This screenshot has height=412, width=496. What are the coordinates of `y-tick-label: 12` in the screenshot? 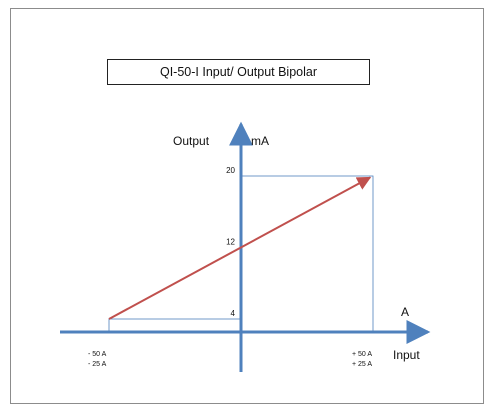 It's located at (230, 242).